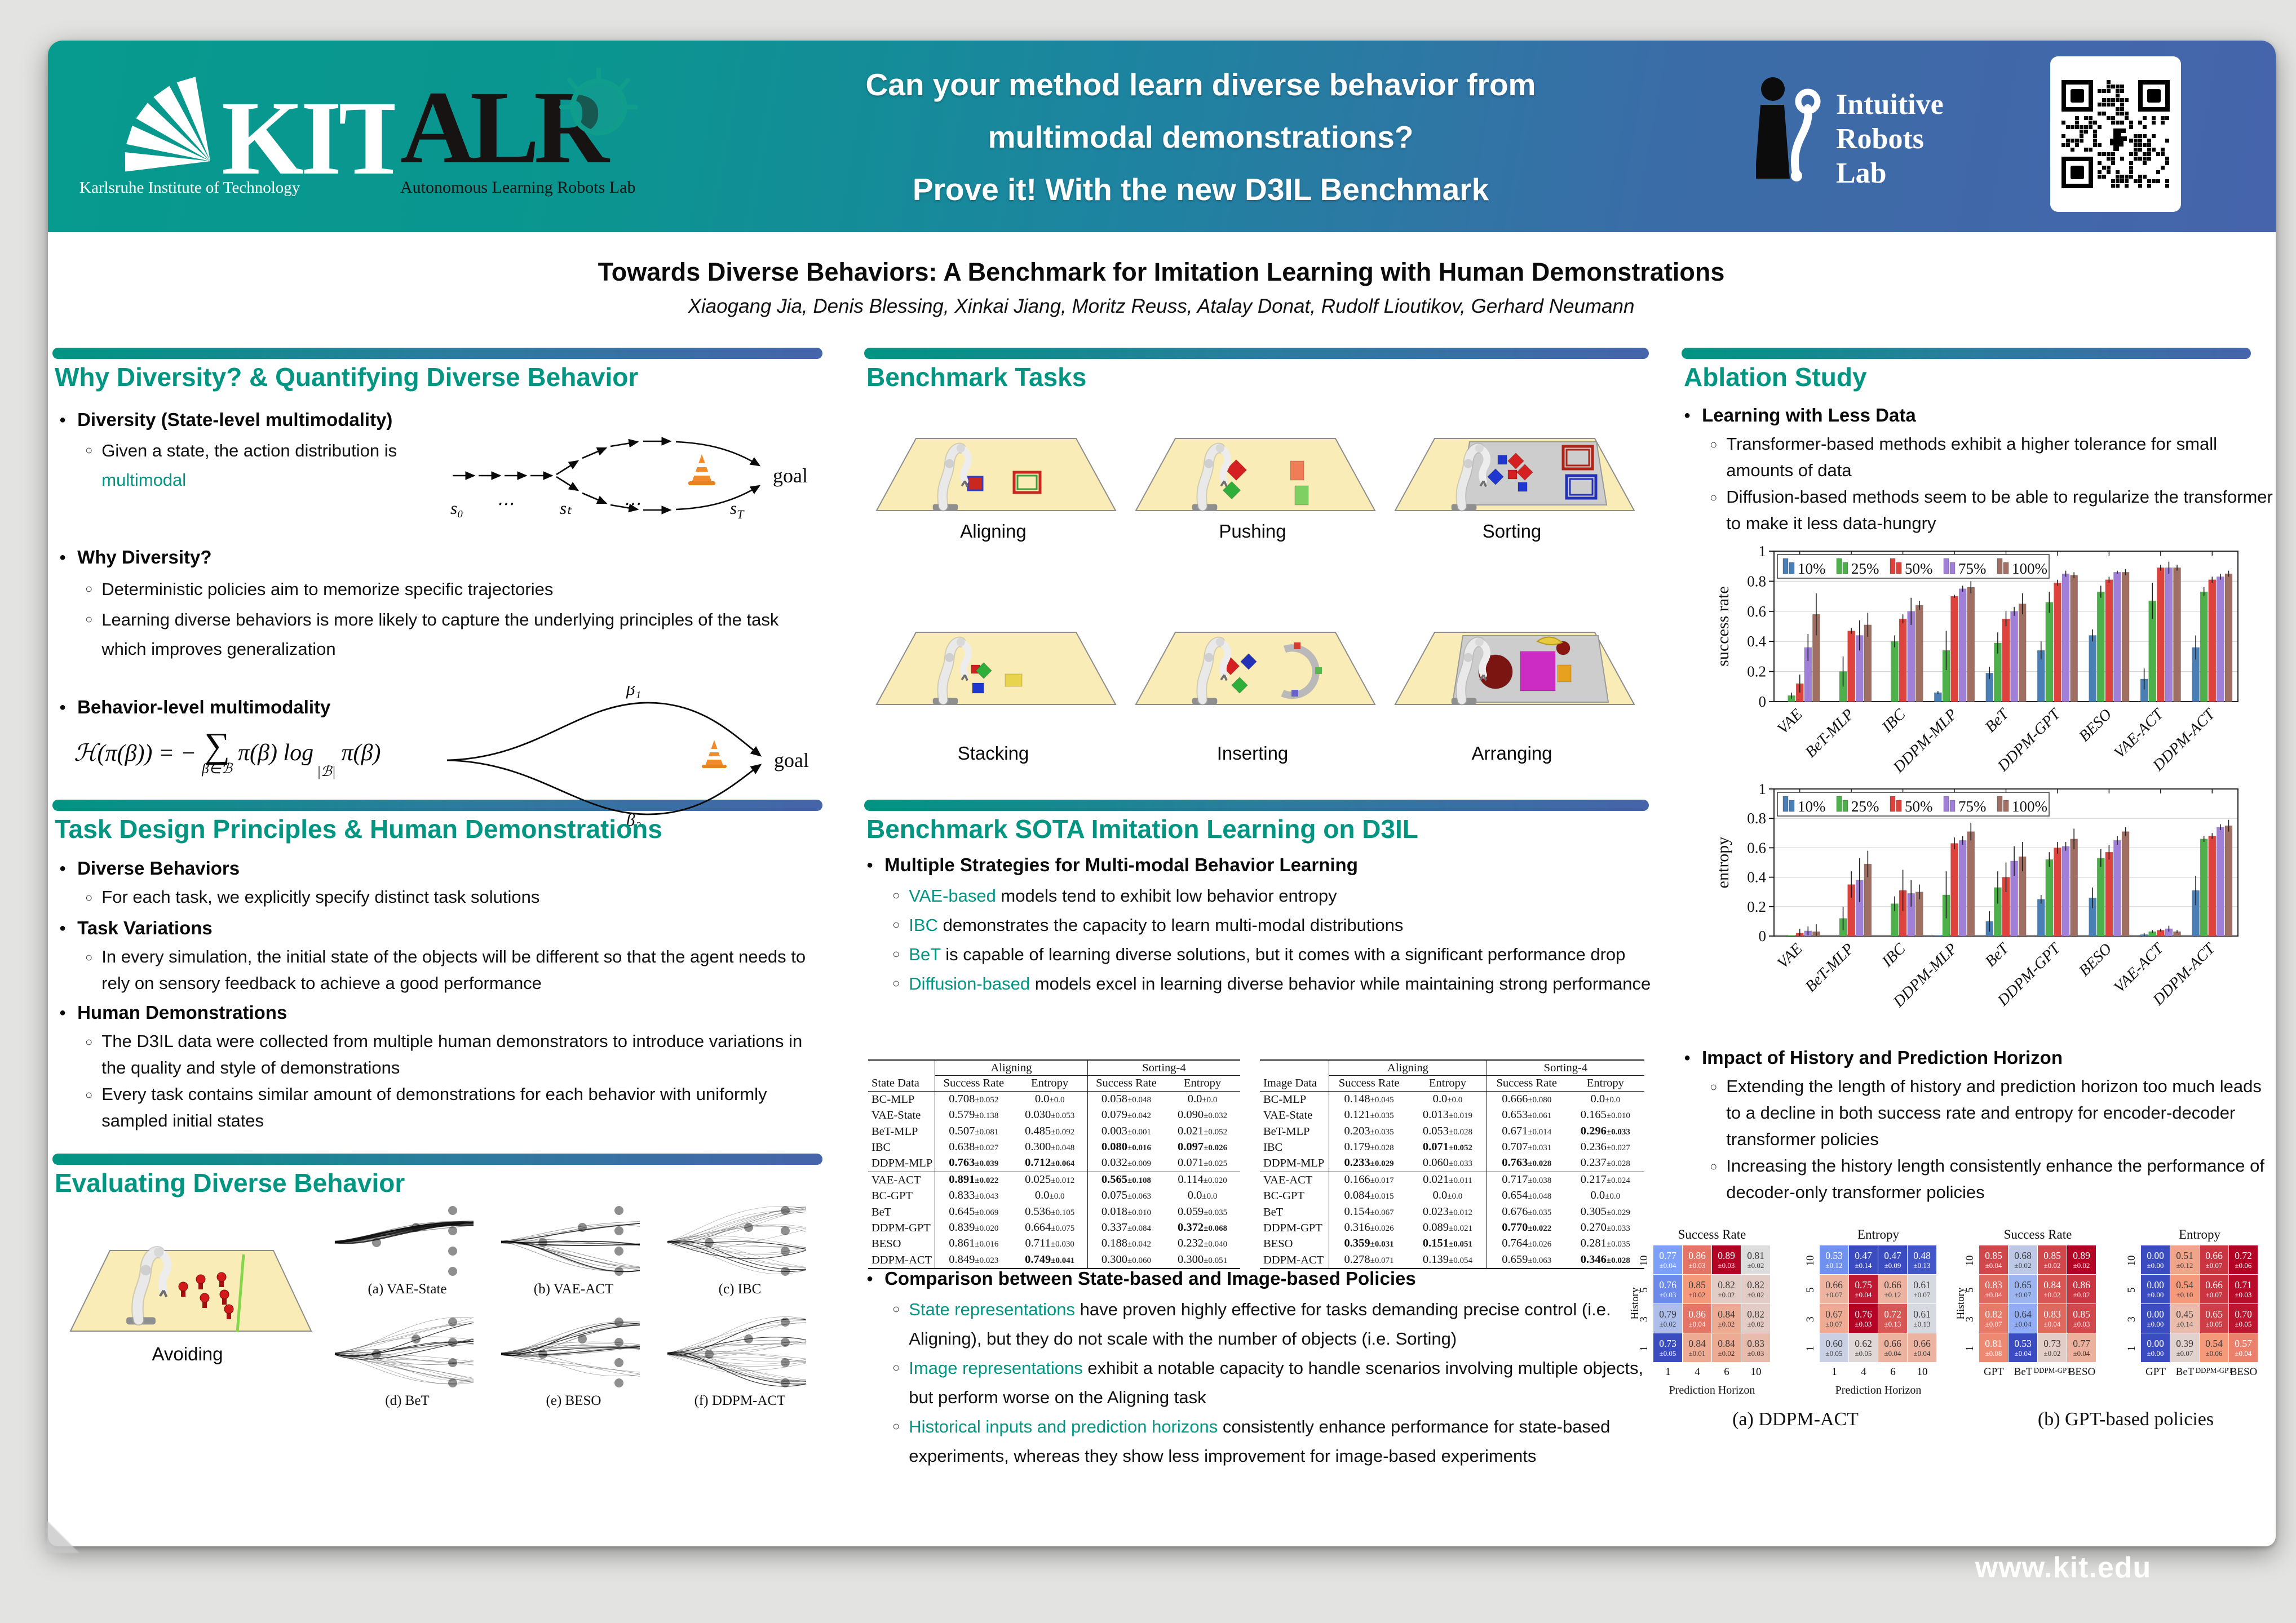  I want to click on task-scene-stacking, so click(996, 669).